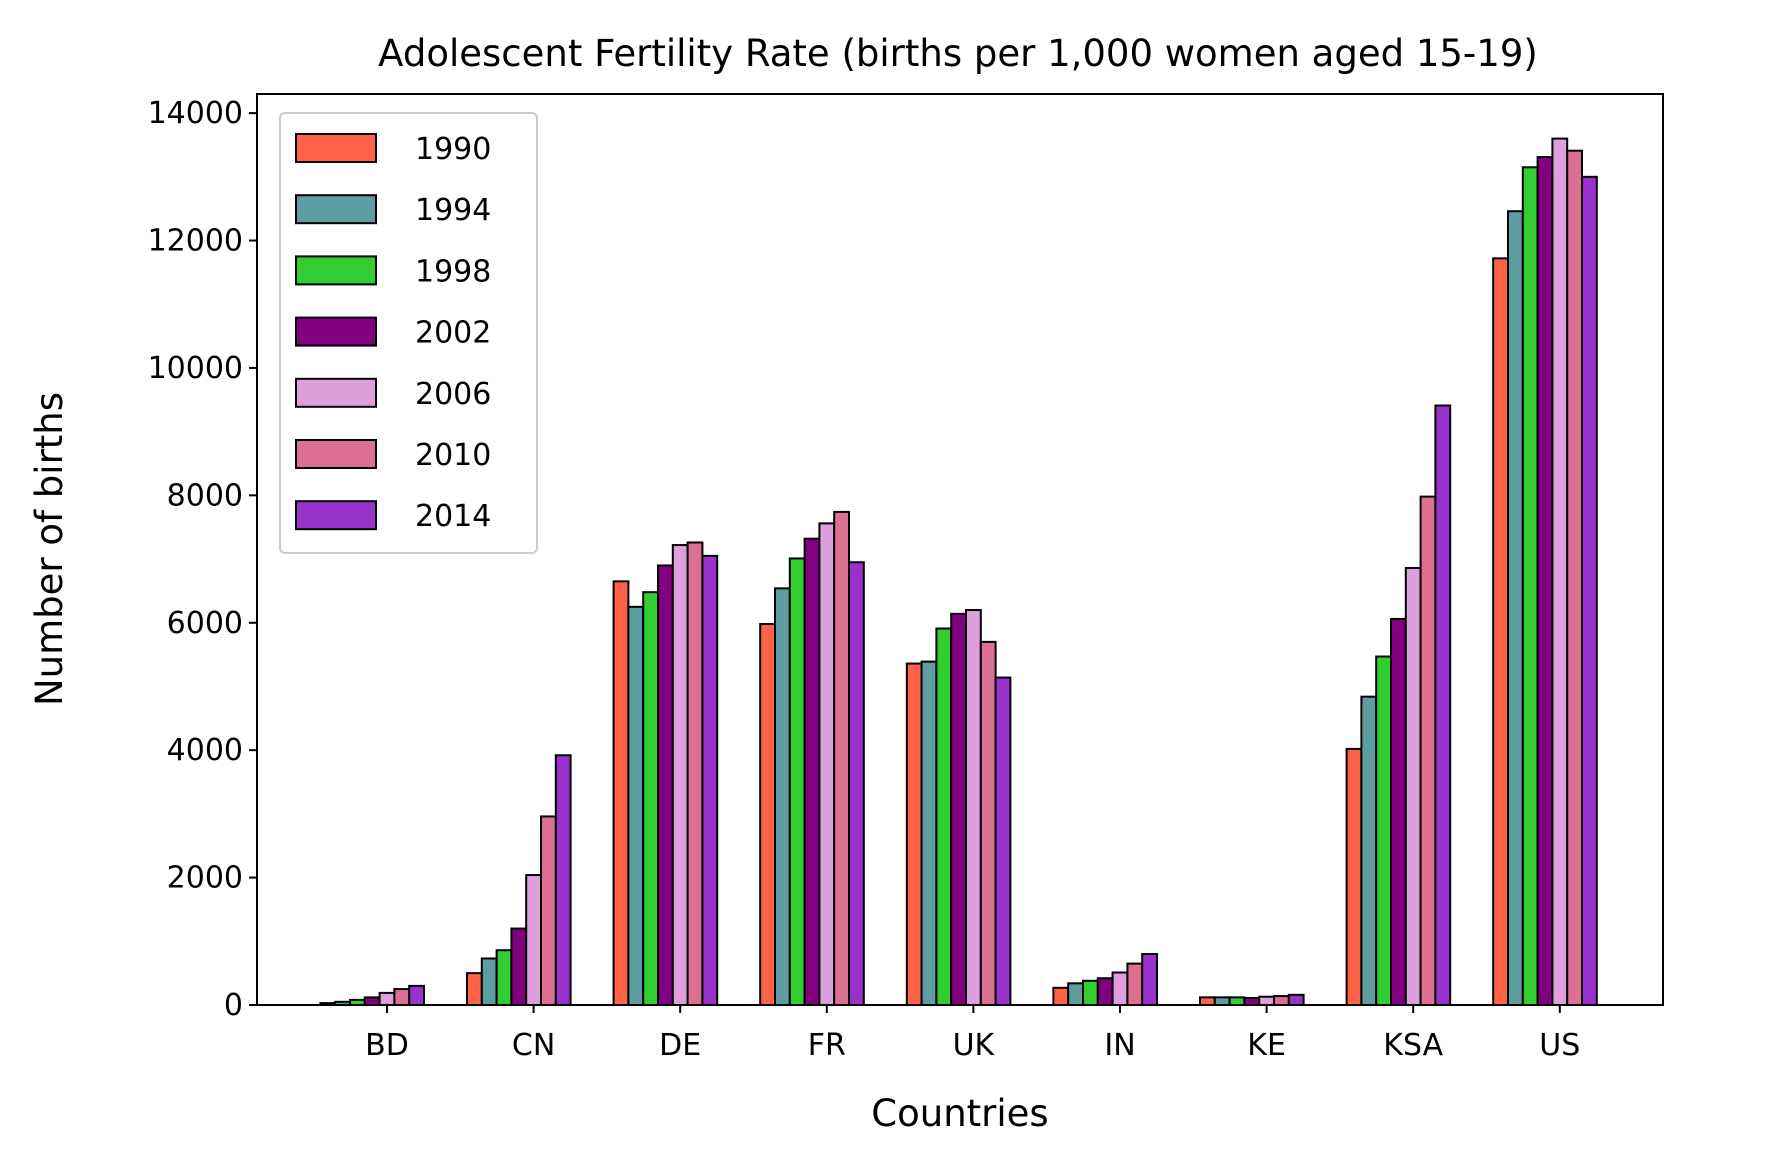 Image resolution: width=1768 pixels, height=1162 pixels. I want to click on bar-ke-1998, so click(1237, 1001).